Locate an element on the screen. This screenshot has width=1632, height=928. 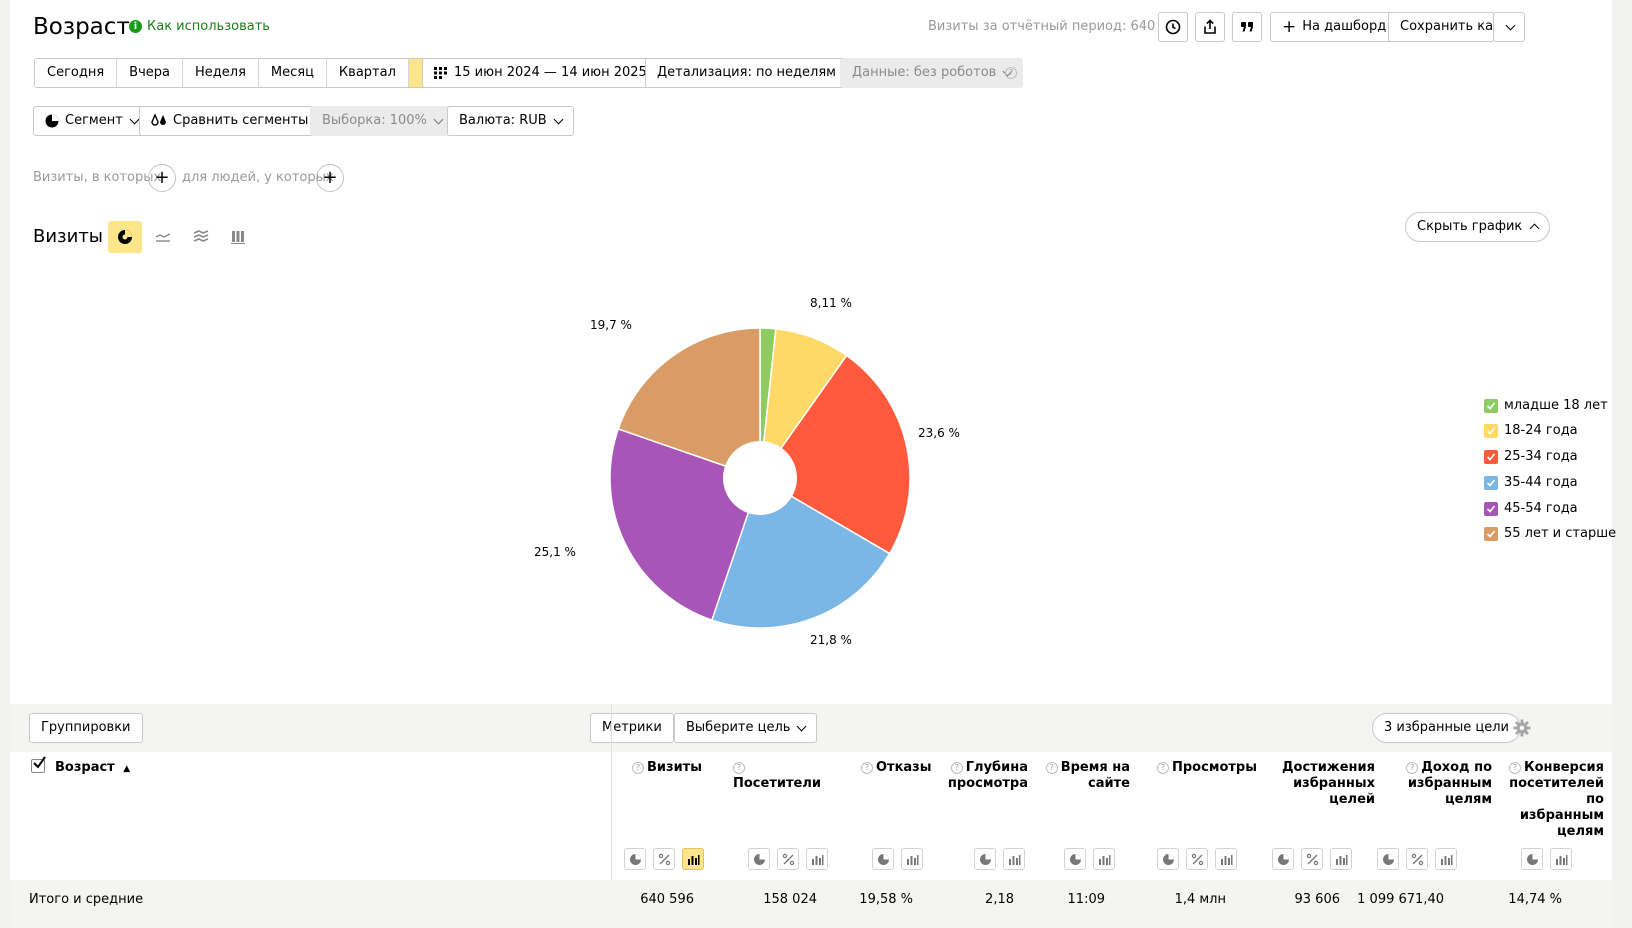
pie-label-18-24: 8,11 % is located at coordinates (831, 303).